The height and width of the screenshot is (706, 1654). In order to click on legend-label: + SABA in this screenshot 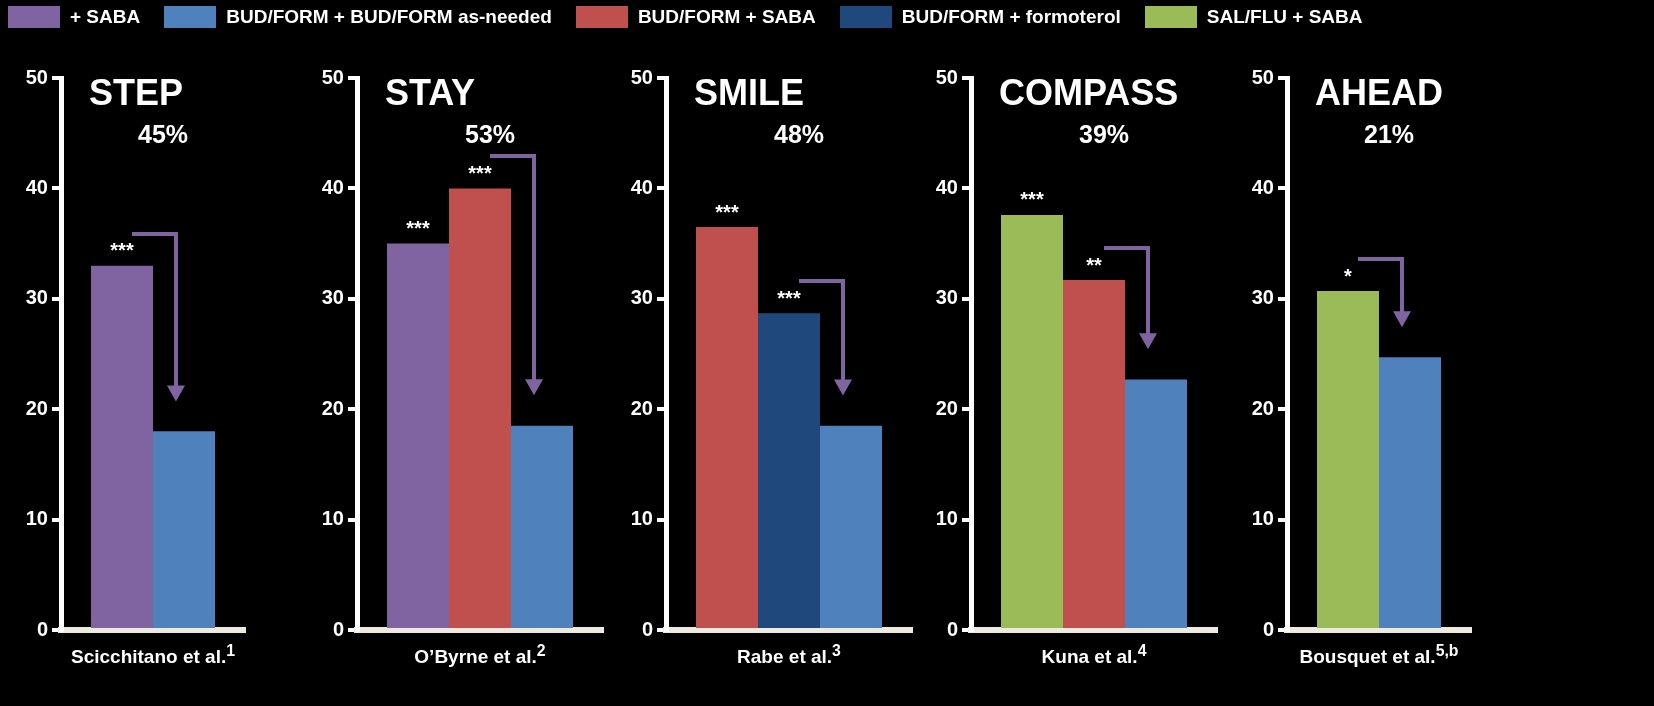, I will do `click(105, 17)`.